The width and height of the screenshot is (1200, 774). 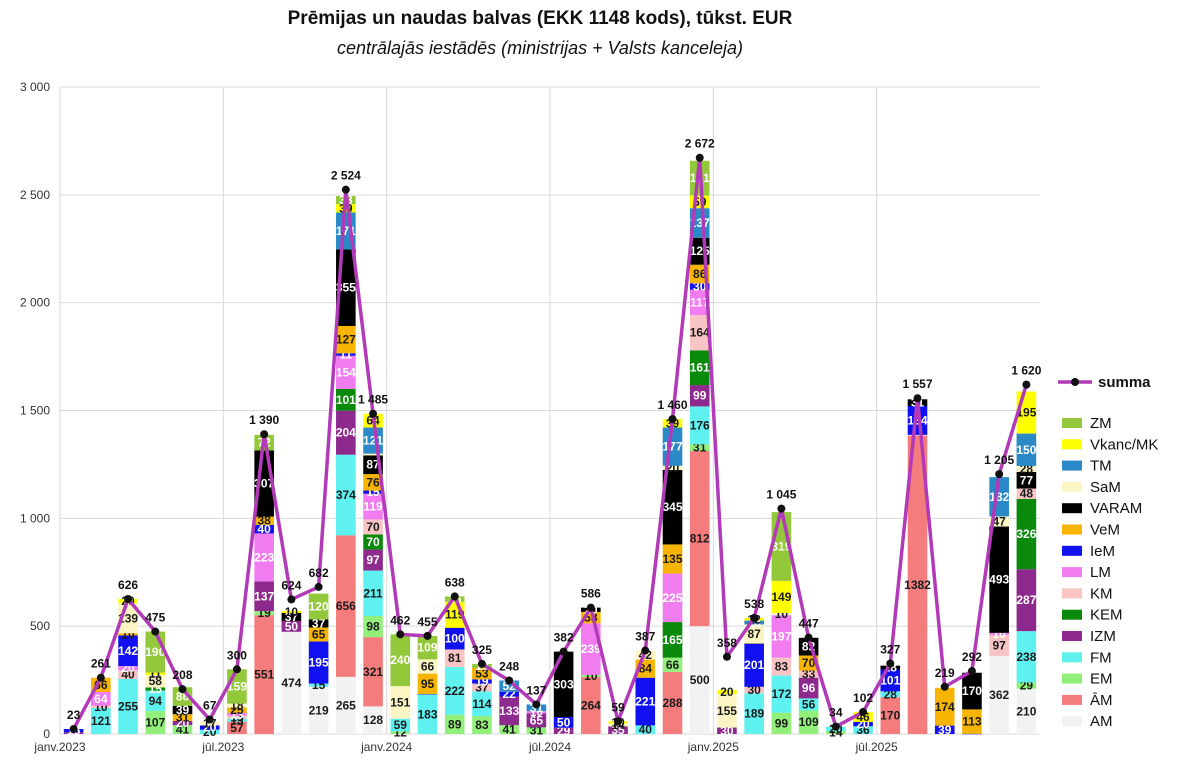 What do you see at coordinates (237, 728) in the screenshot?
I see `bar-segment-label: 57` at bounding box center [237, 728].